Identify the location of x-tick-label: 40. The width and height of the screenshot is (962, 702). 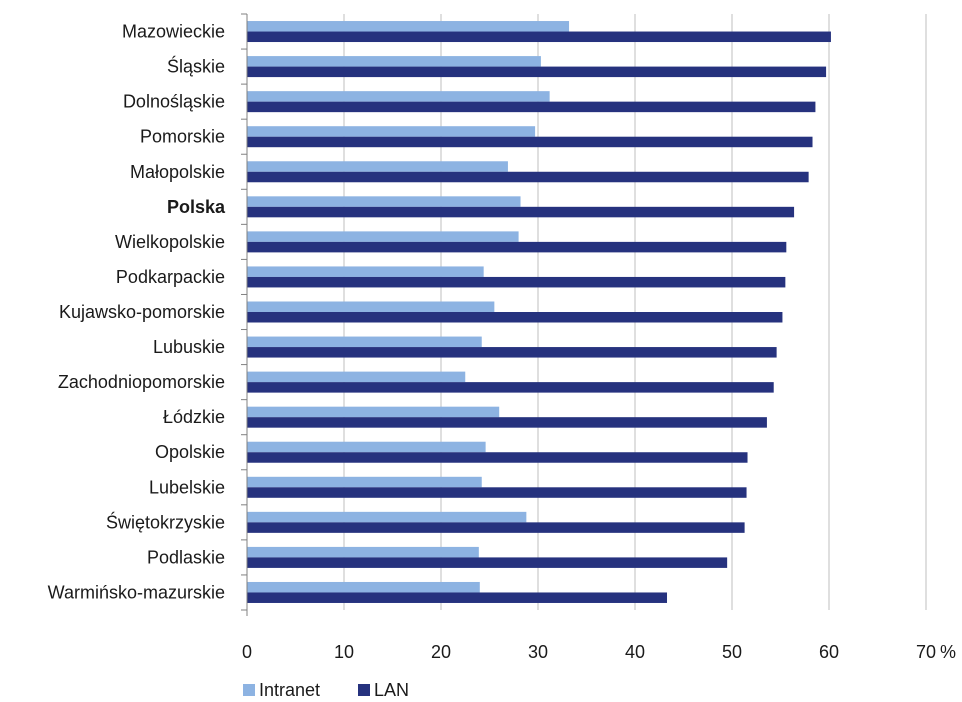
(635, 652).